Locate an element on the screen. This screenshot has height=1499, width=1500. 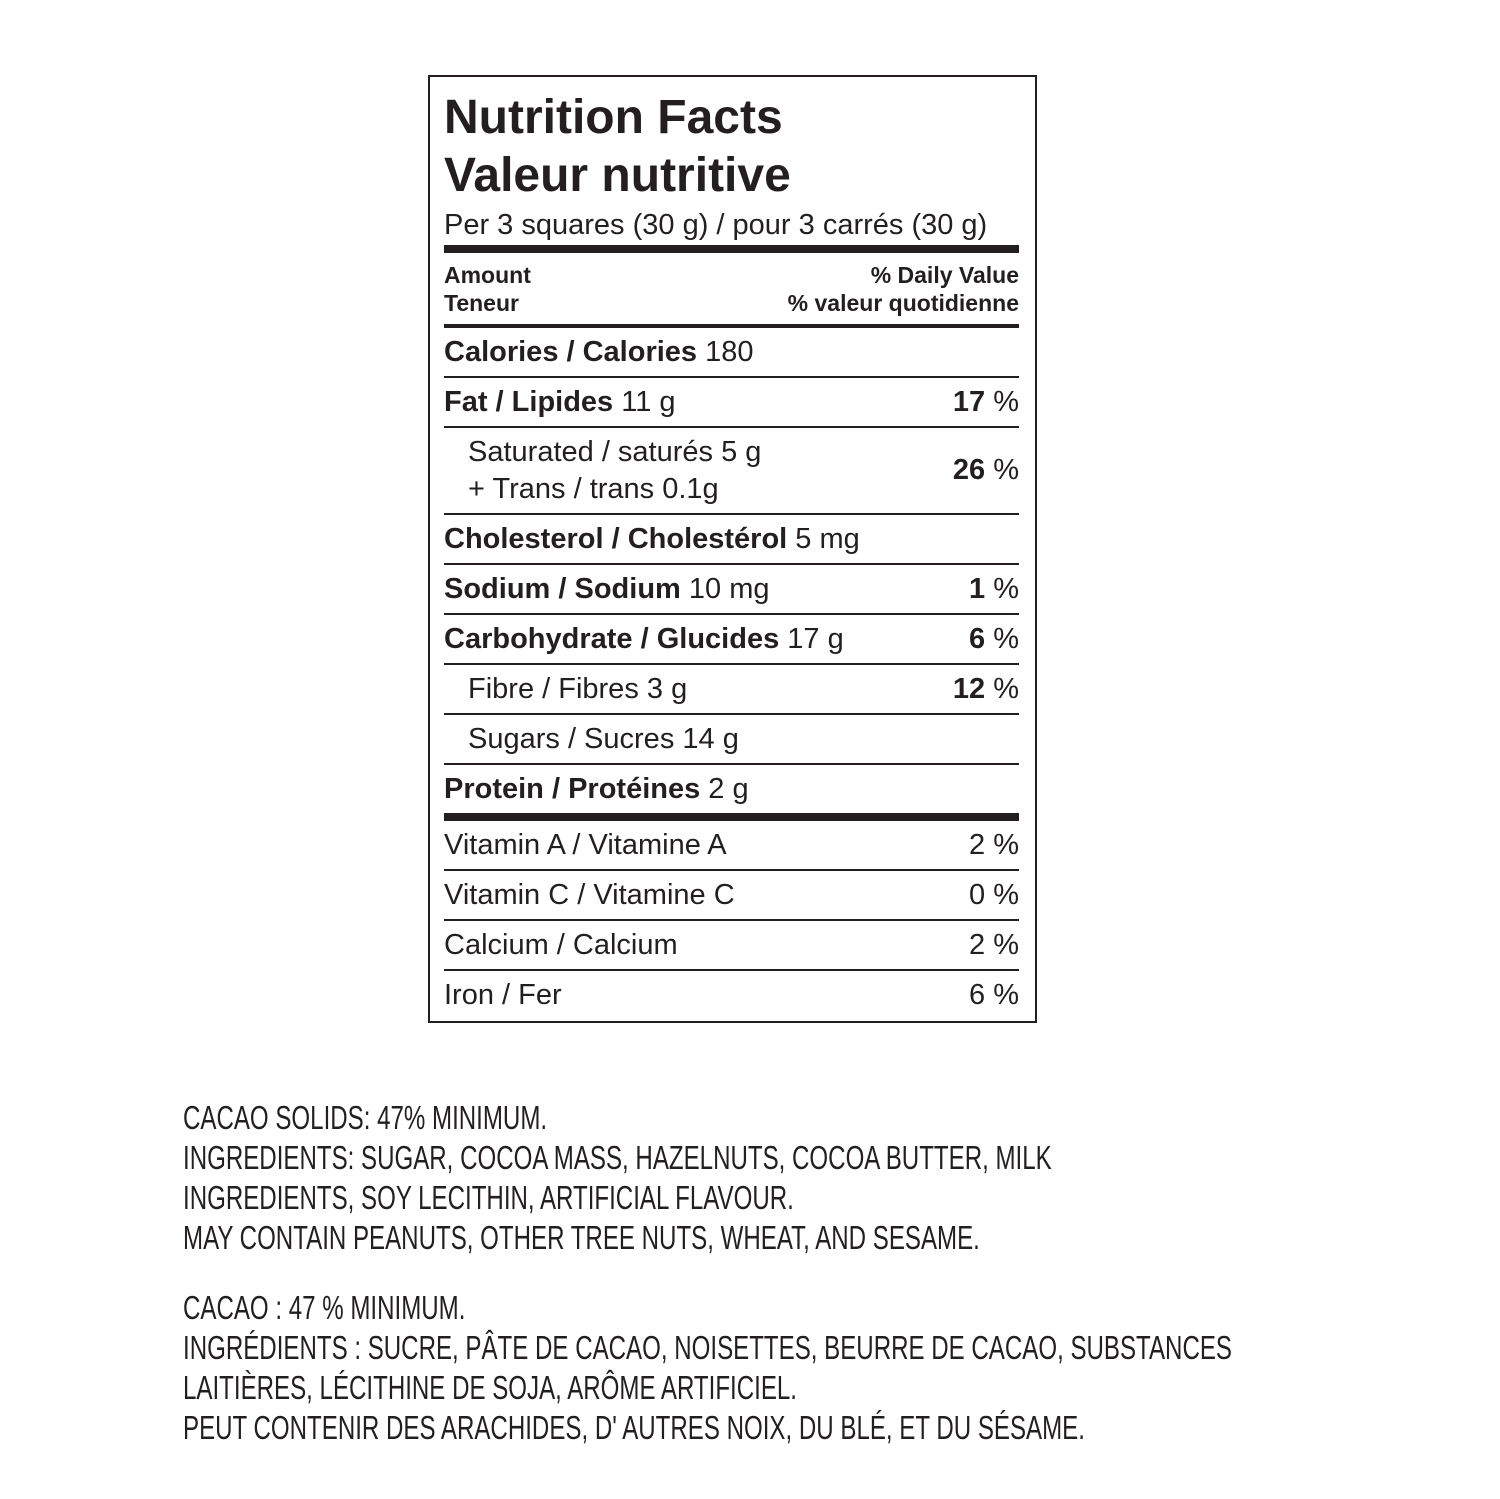
daily-value: 0 % is located at coordinates (994, 895).